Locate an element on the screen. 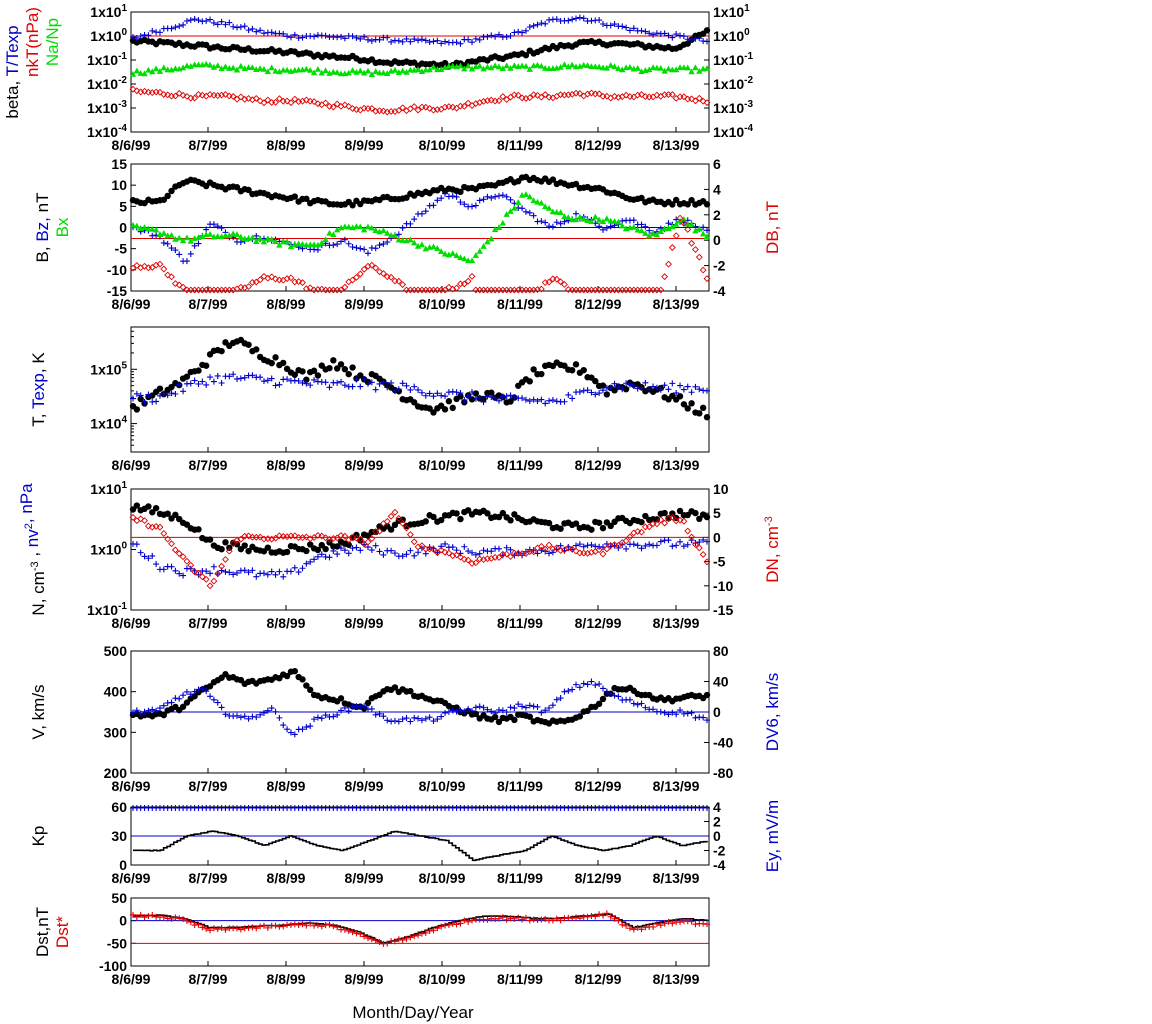 This screenshot has height=1024, width=1152. y-tick-label: 1x10⁴ is located at coordinates (108, 423).